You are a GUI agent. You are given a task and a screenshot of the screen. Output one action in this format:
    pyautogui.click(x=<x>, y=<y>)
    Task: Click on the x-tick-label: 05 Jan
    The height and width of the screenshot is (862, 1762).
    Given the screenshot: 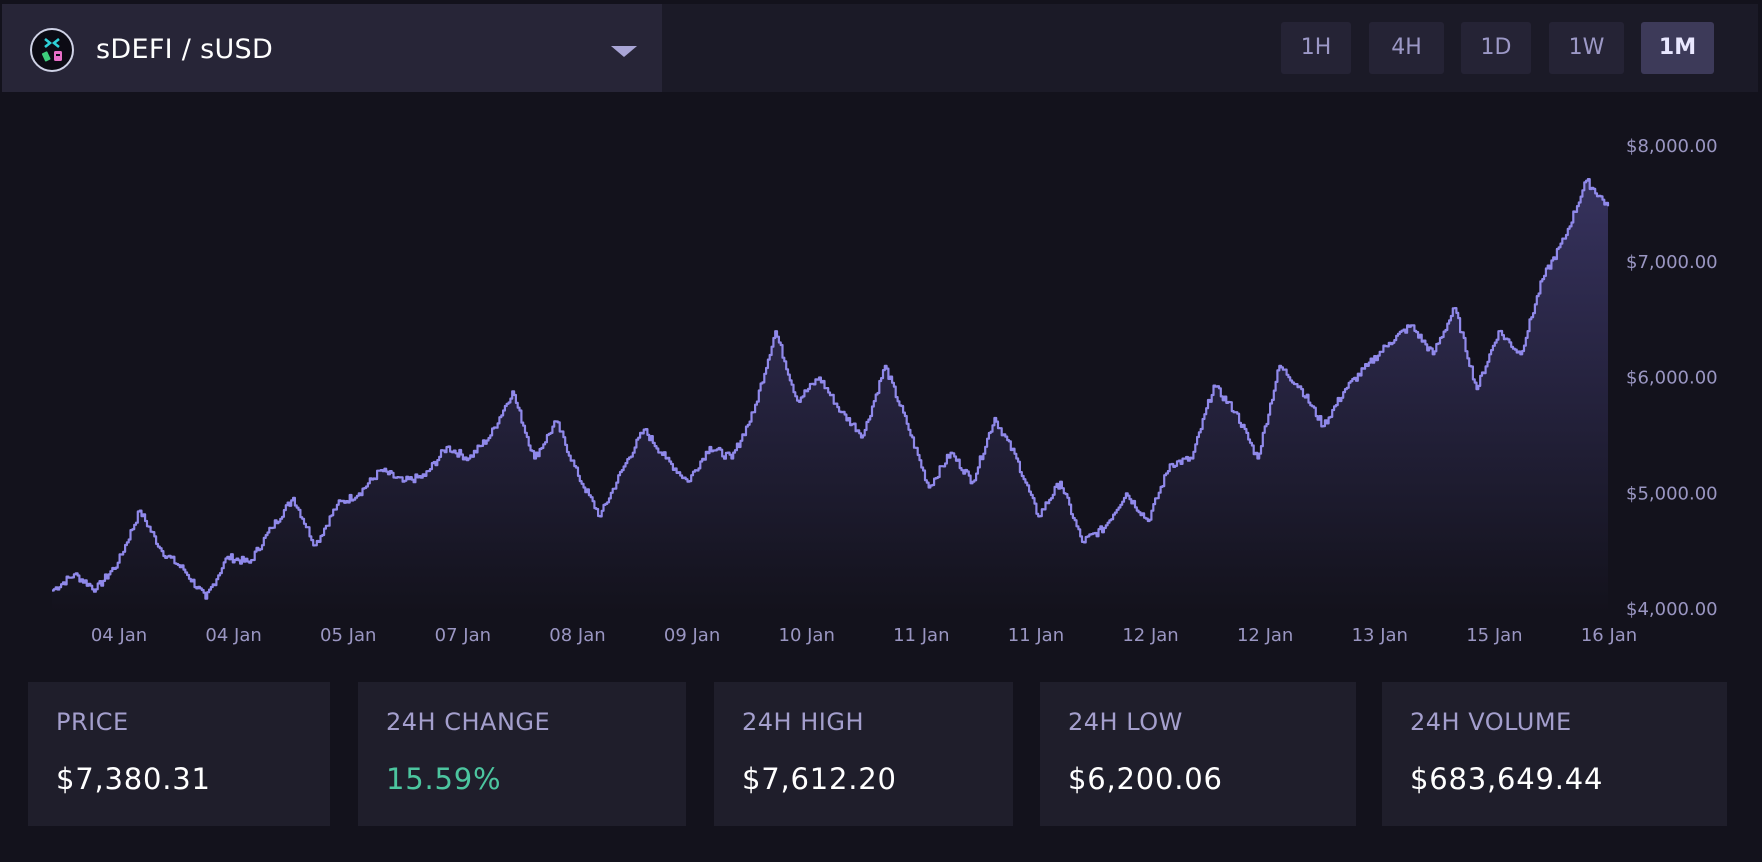 What is the action you would take?
    pyautogui.click(x=348, y=635)
    